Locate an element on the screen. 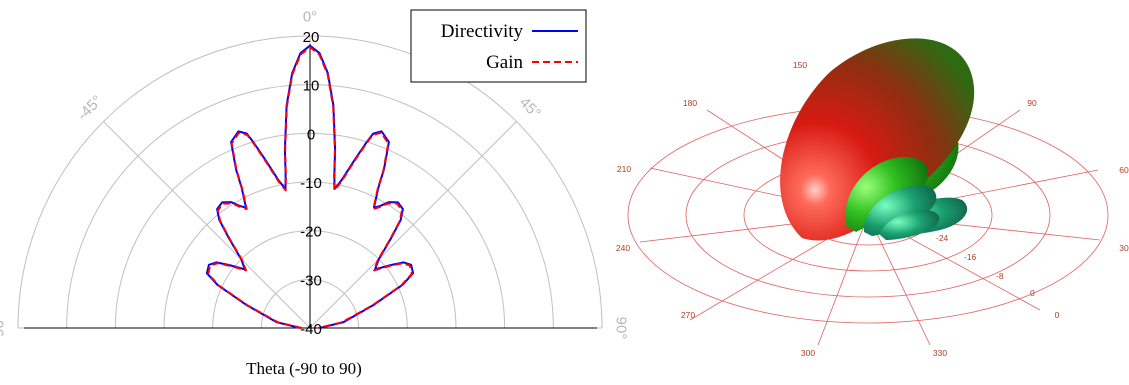 The height and width of the screenshot is (385, 1129). legend-label-gain: Gain is located at coordinates (504, 62).